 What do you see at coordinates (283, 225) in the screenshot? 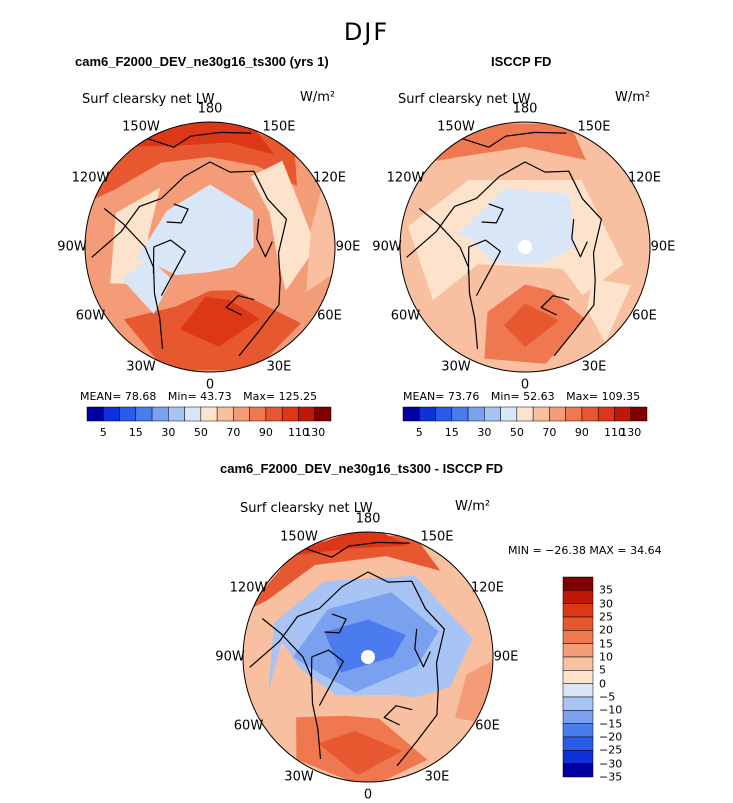
I see `siberia-light` at bounding box center [283, 225].